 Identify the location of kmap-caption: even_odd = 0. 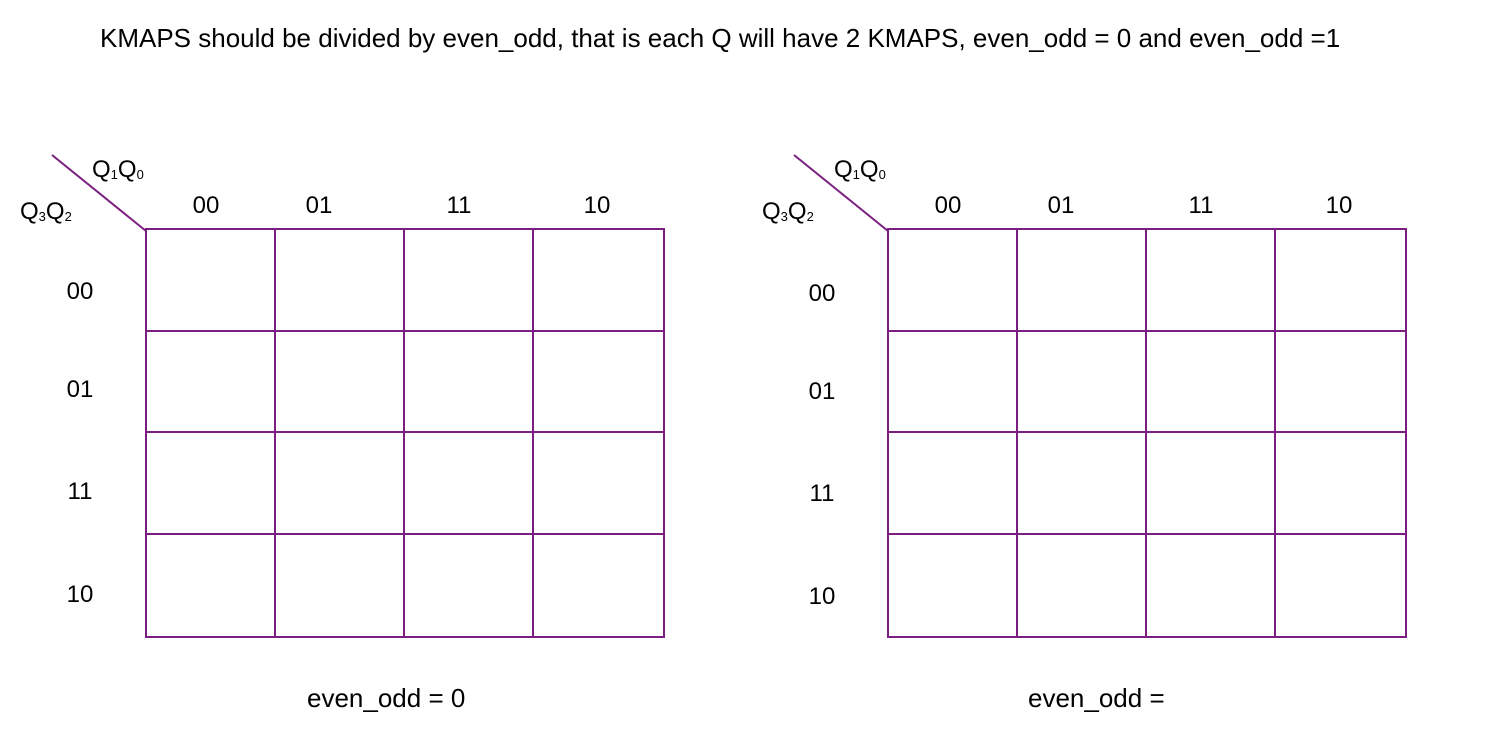
(386, 698).